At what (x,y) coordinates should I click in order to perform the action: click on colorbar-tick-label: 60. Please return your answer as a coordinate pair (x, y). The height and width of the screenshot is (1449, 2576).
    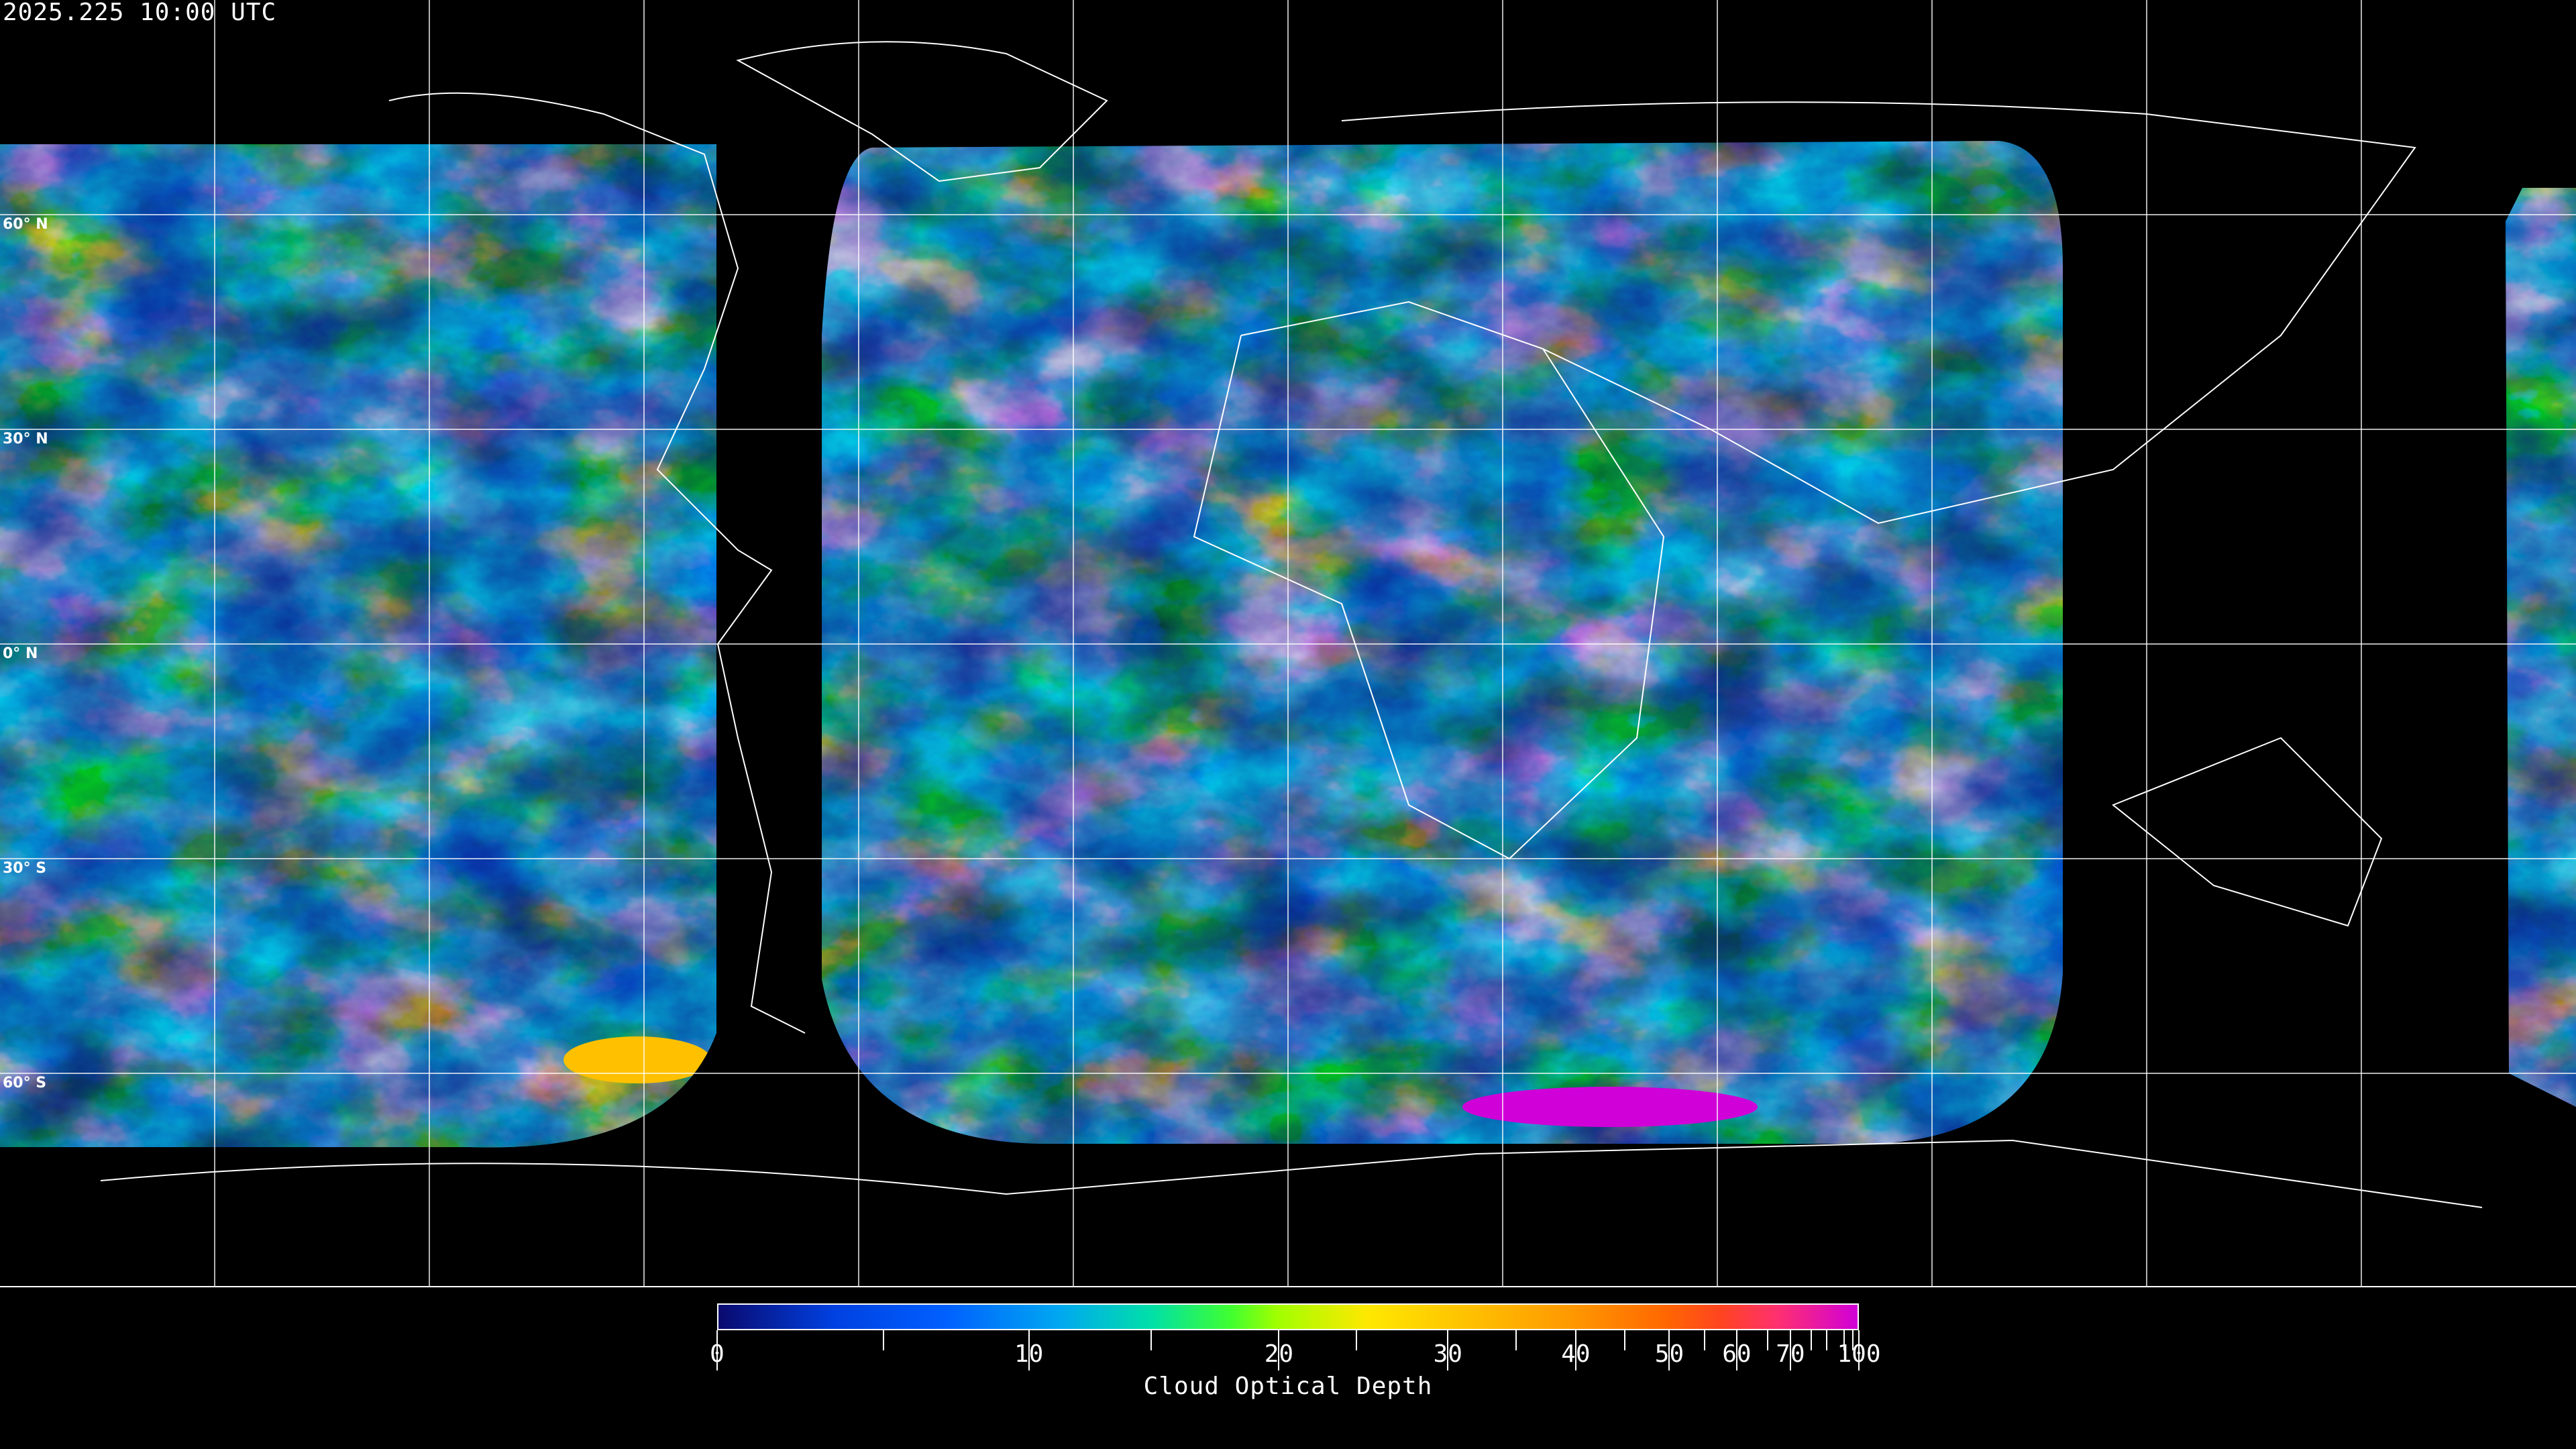
    Looking at the image, I should click on (1737, 1354).